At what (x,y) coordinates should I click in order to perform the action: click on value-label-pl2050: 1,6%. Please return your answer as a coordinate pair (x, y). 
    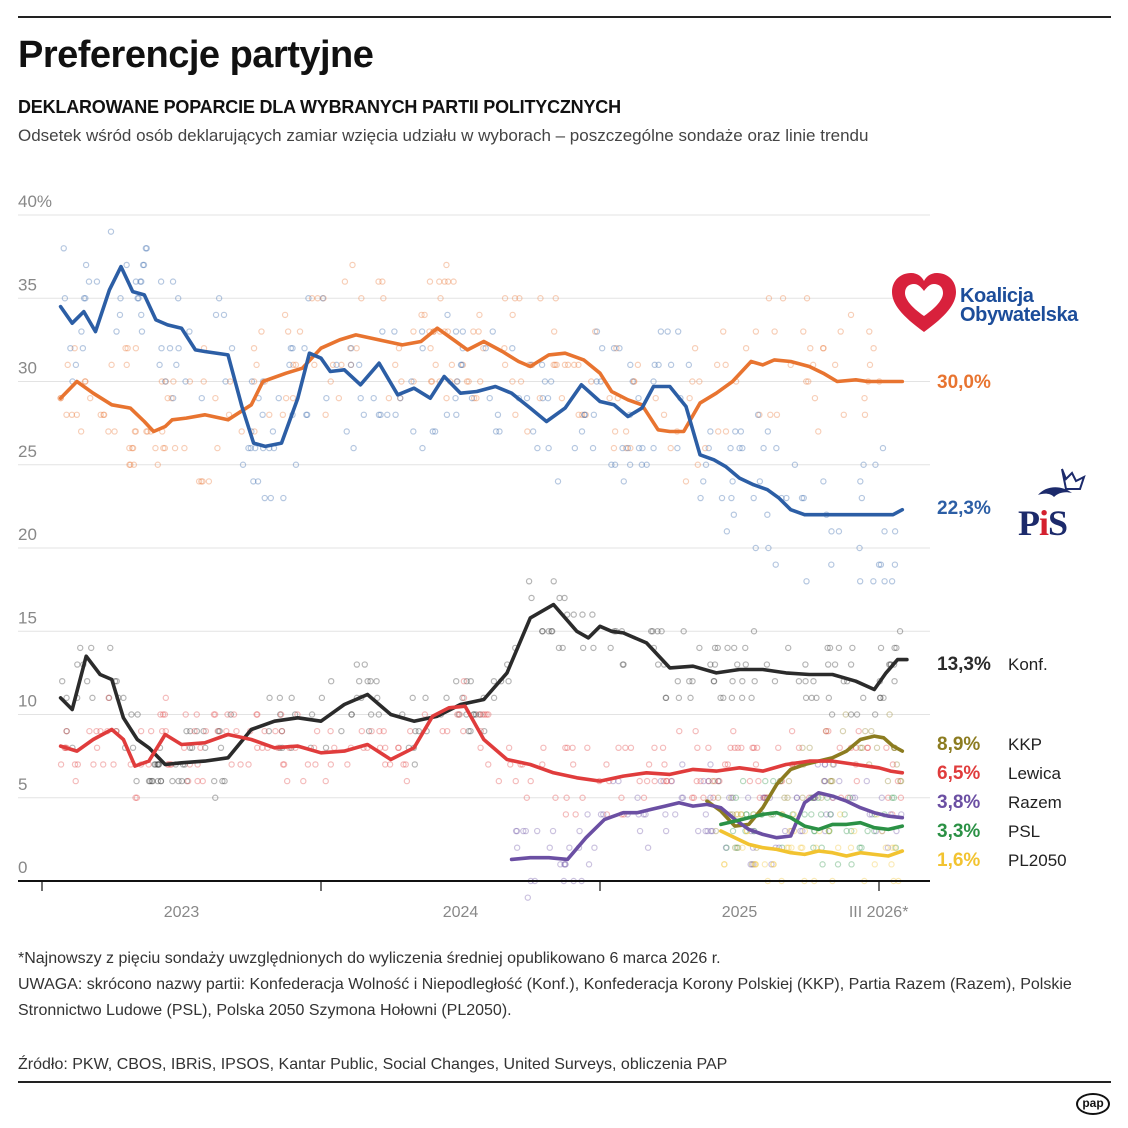
    Looking at the image, I should click on (958, 860).